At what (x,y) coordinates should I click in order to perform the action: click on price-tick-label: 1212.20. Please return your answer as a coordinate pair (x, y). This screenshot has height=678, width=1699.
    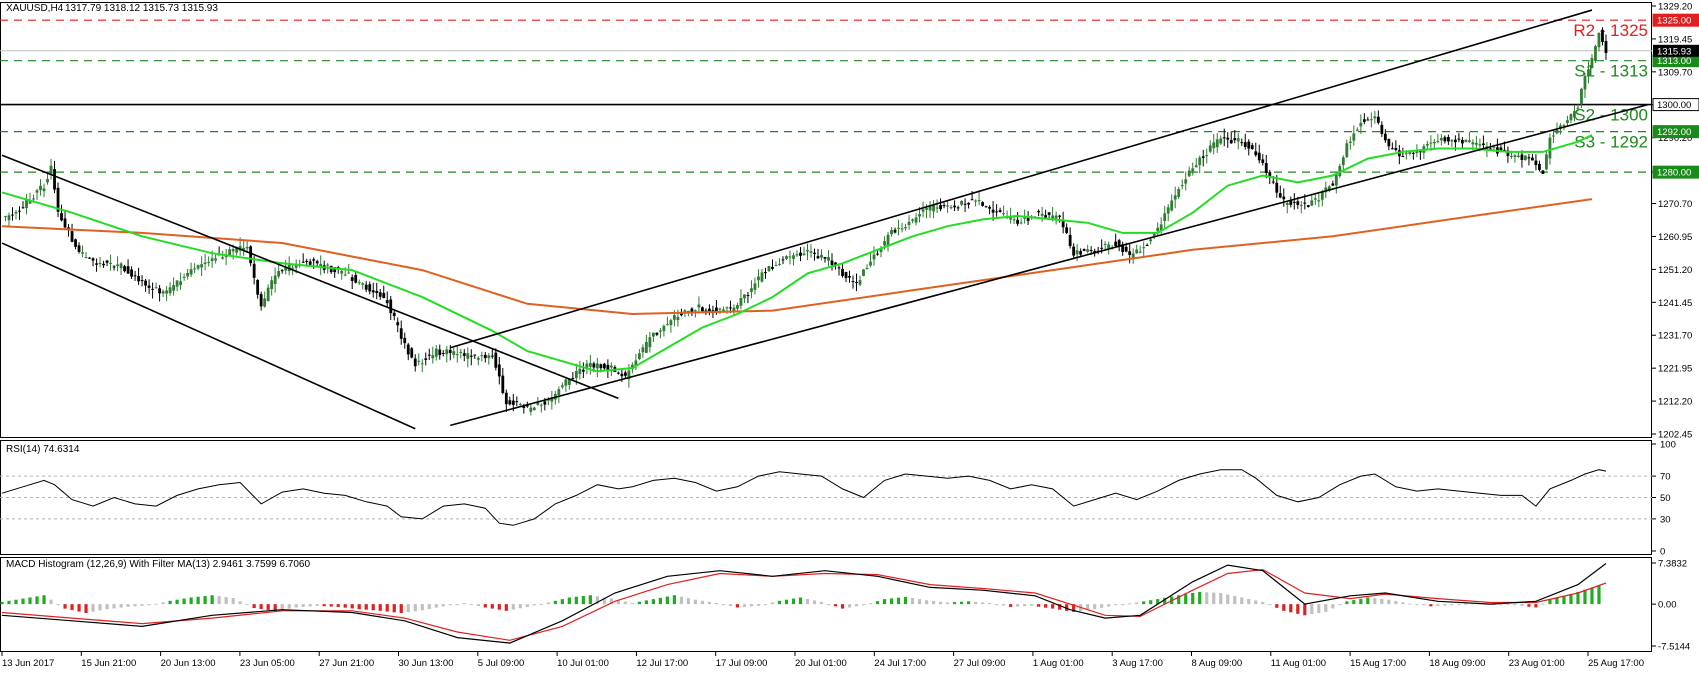
    Looking at the image, I should click on (1675, 402).